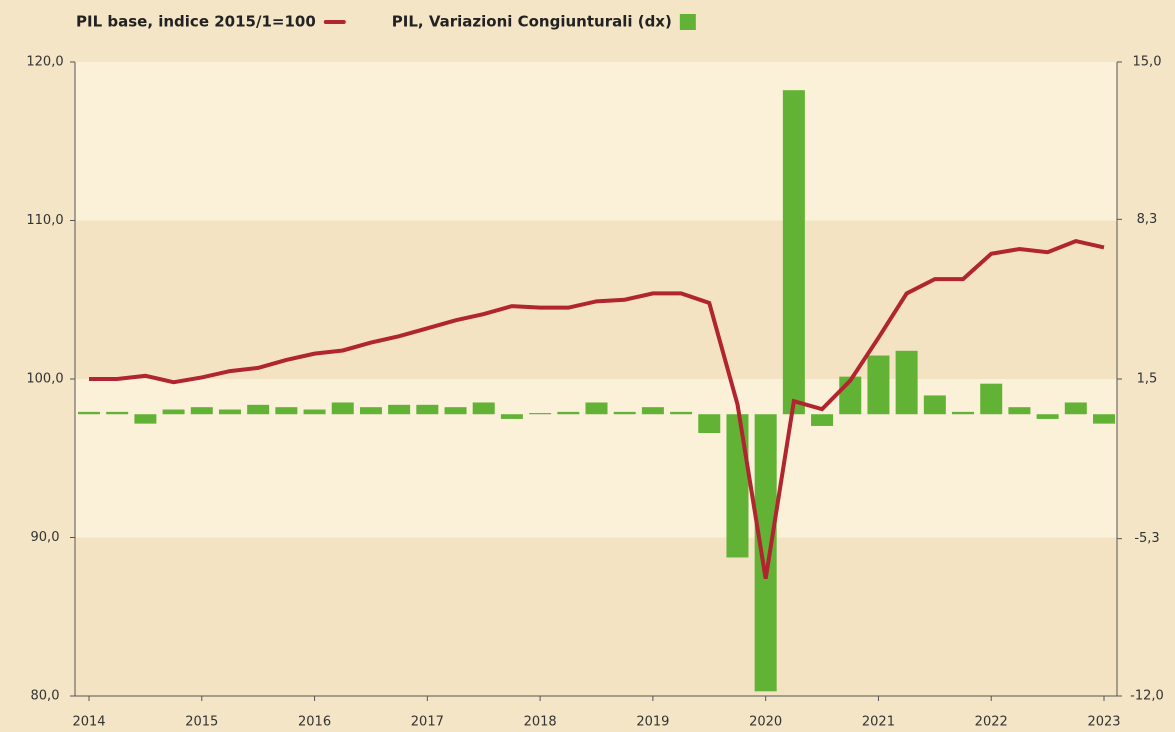 The image size is (1175, 732). Describe the element at coordinates (1146, 538) in the screenshot. I see `y2-tick-label: -5,3` at that location.